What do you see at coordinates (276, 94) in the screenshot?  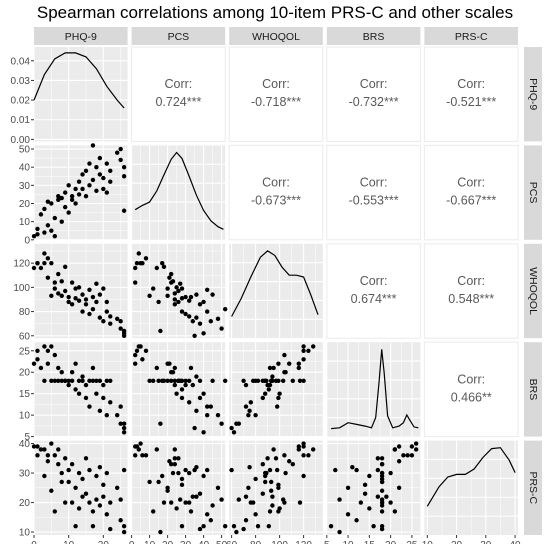 I see `panel-phq-9-vs-whoqol` at bounding box center [276, 94].